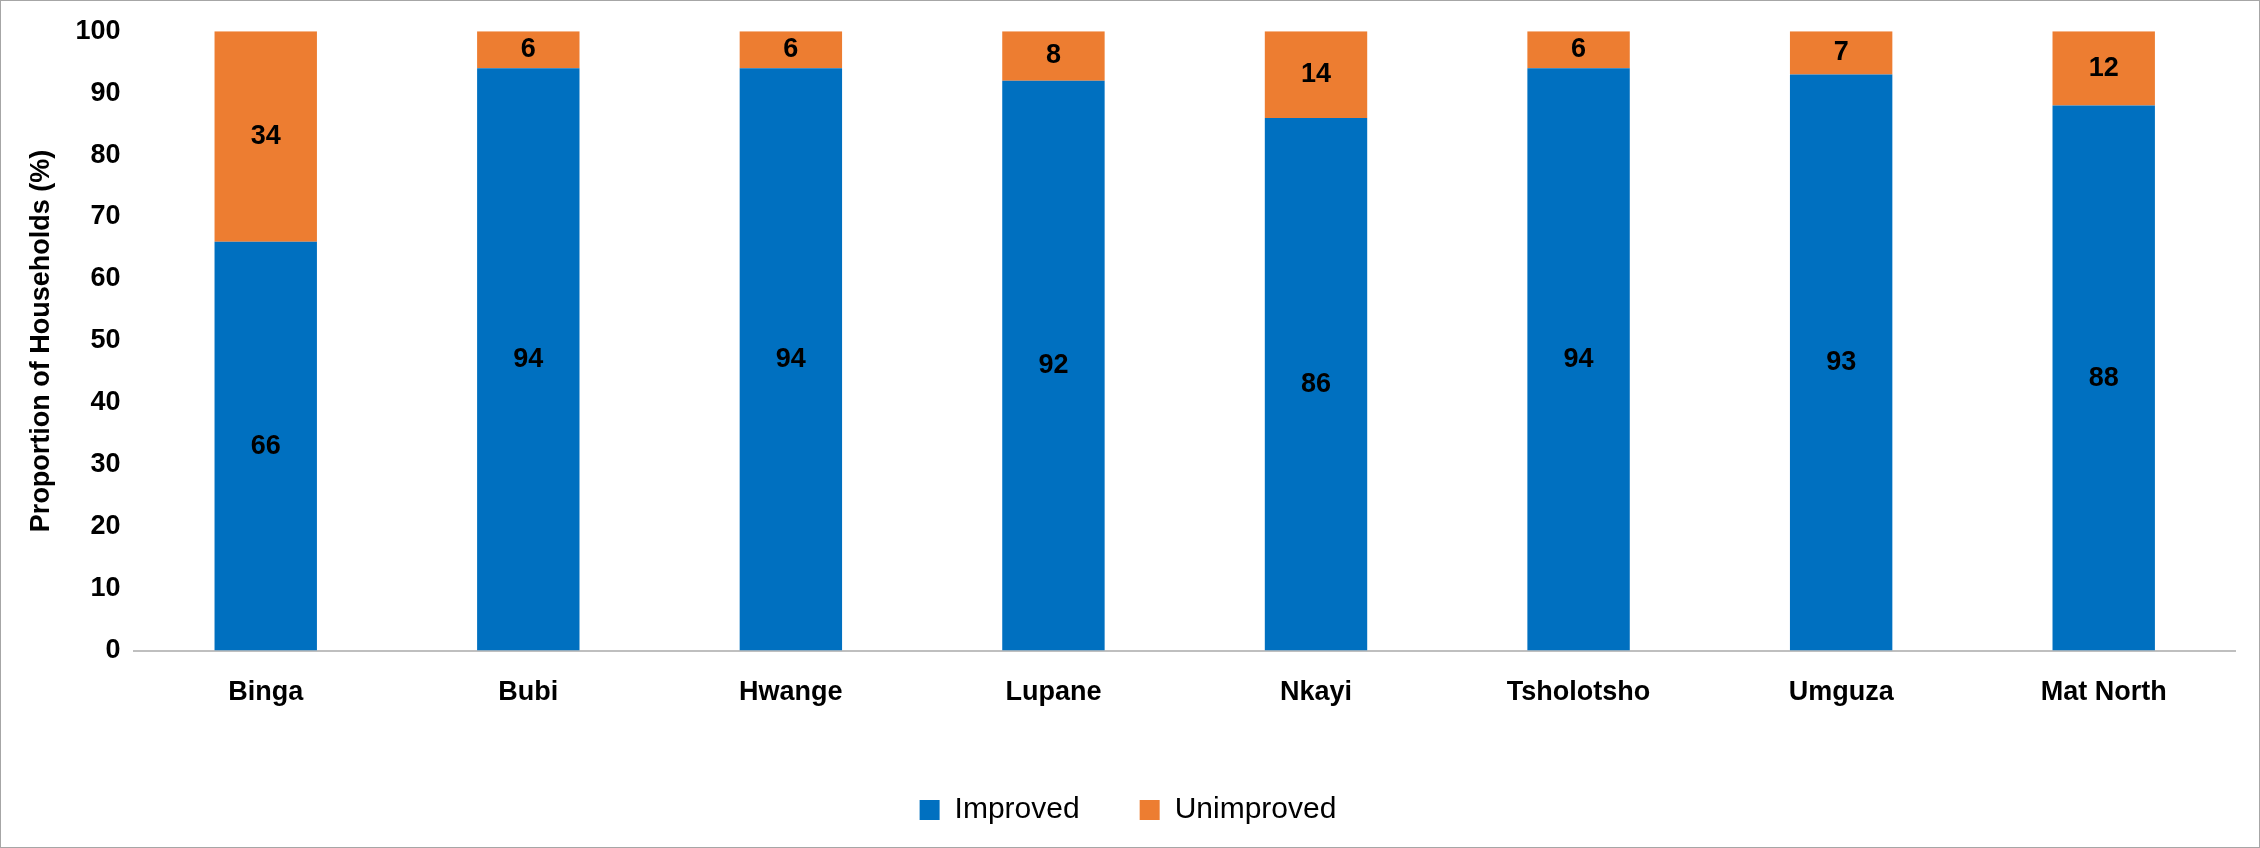  Describe the element at coordinates (105, 153) in the screenshot. I see `y-tick-label: 80` at that location.